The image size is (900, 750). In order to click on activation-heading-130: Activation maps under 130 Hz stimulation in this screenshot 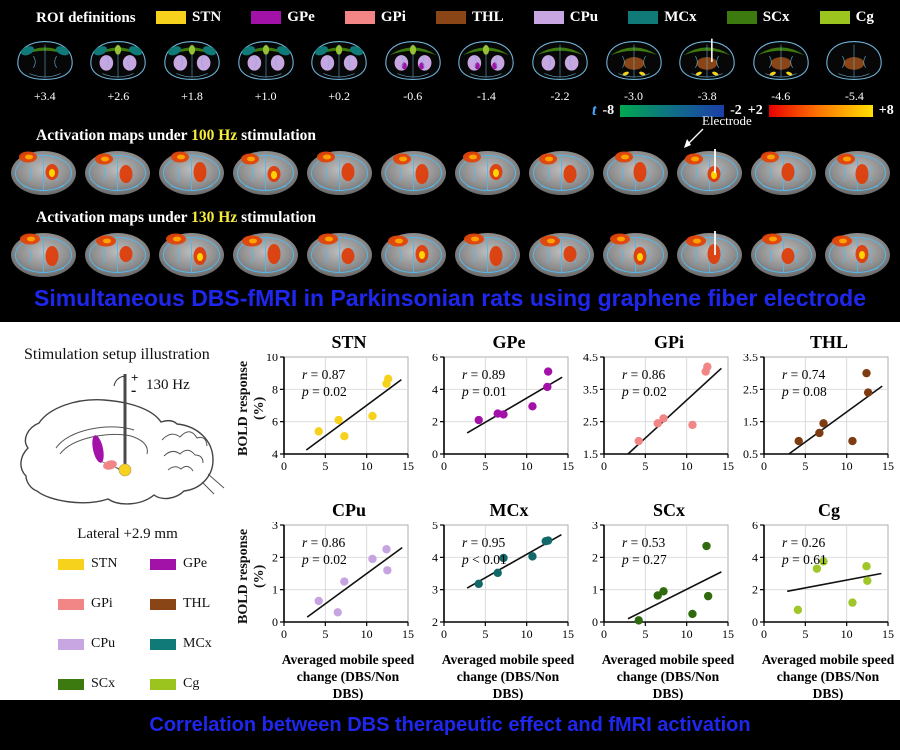, I will do `click(176, 218)`.